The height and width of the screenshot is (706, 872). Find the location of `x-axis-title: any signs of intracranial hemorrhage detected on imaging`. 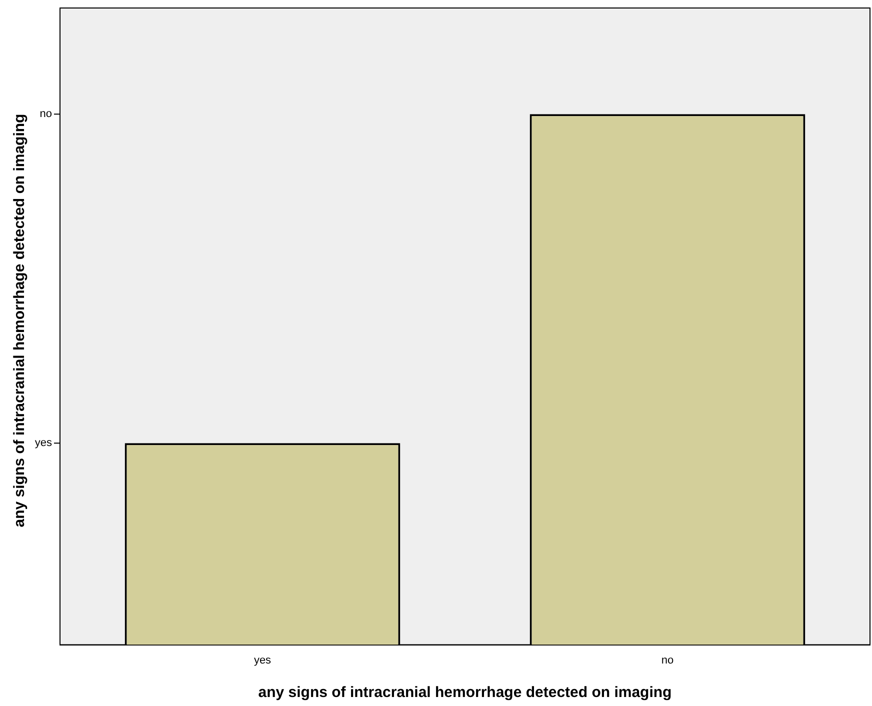

x-axis-title: any signs of intracranial hemorrhage detected on imaging is located at coordinates (465, 693).